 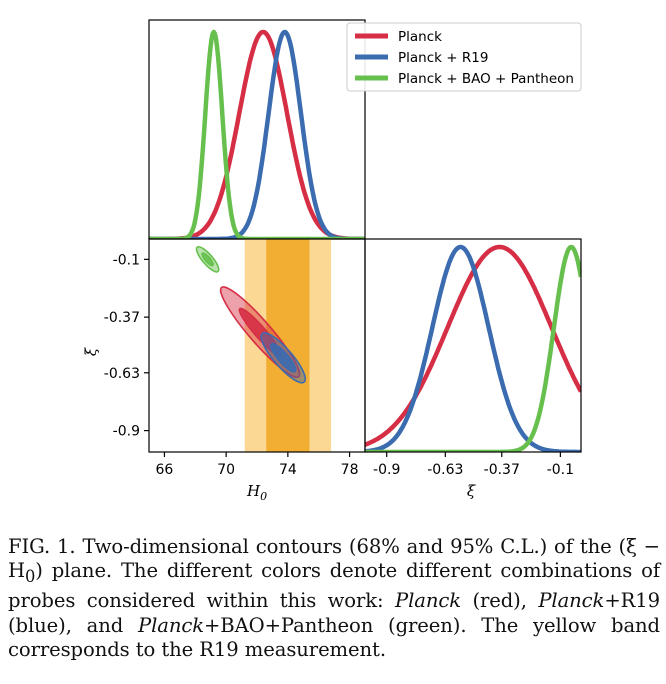 What do you see at coordinates (126, 432) in the screenshot?
I see `xi-tick-label: -0.9` at bounding box center [126, 432].